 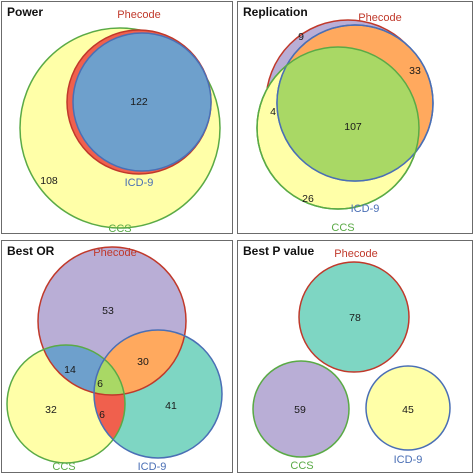 I want to click on count-phecode-ccs: 14, so click(x=70, y=370).